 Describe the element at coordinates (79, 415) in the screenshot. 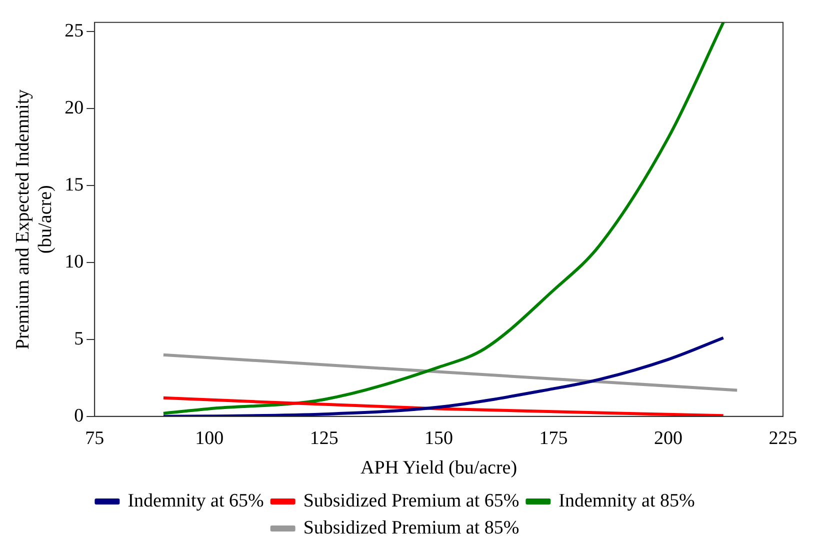

I see `y-tick-label: 0` at that location.